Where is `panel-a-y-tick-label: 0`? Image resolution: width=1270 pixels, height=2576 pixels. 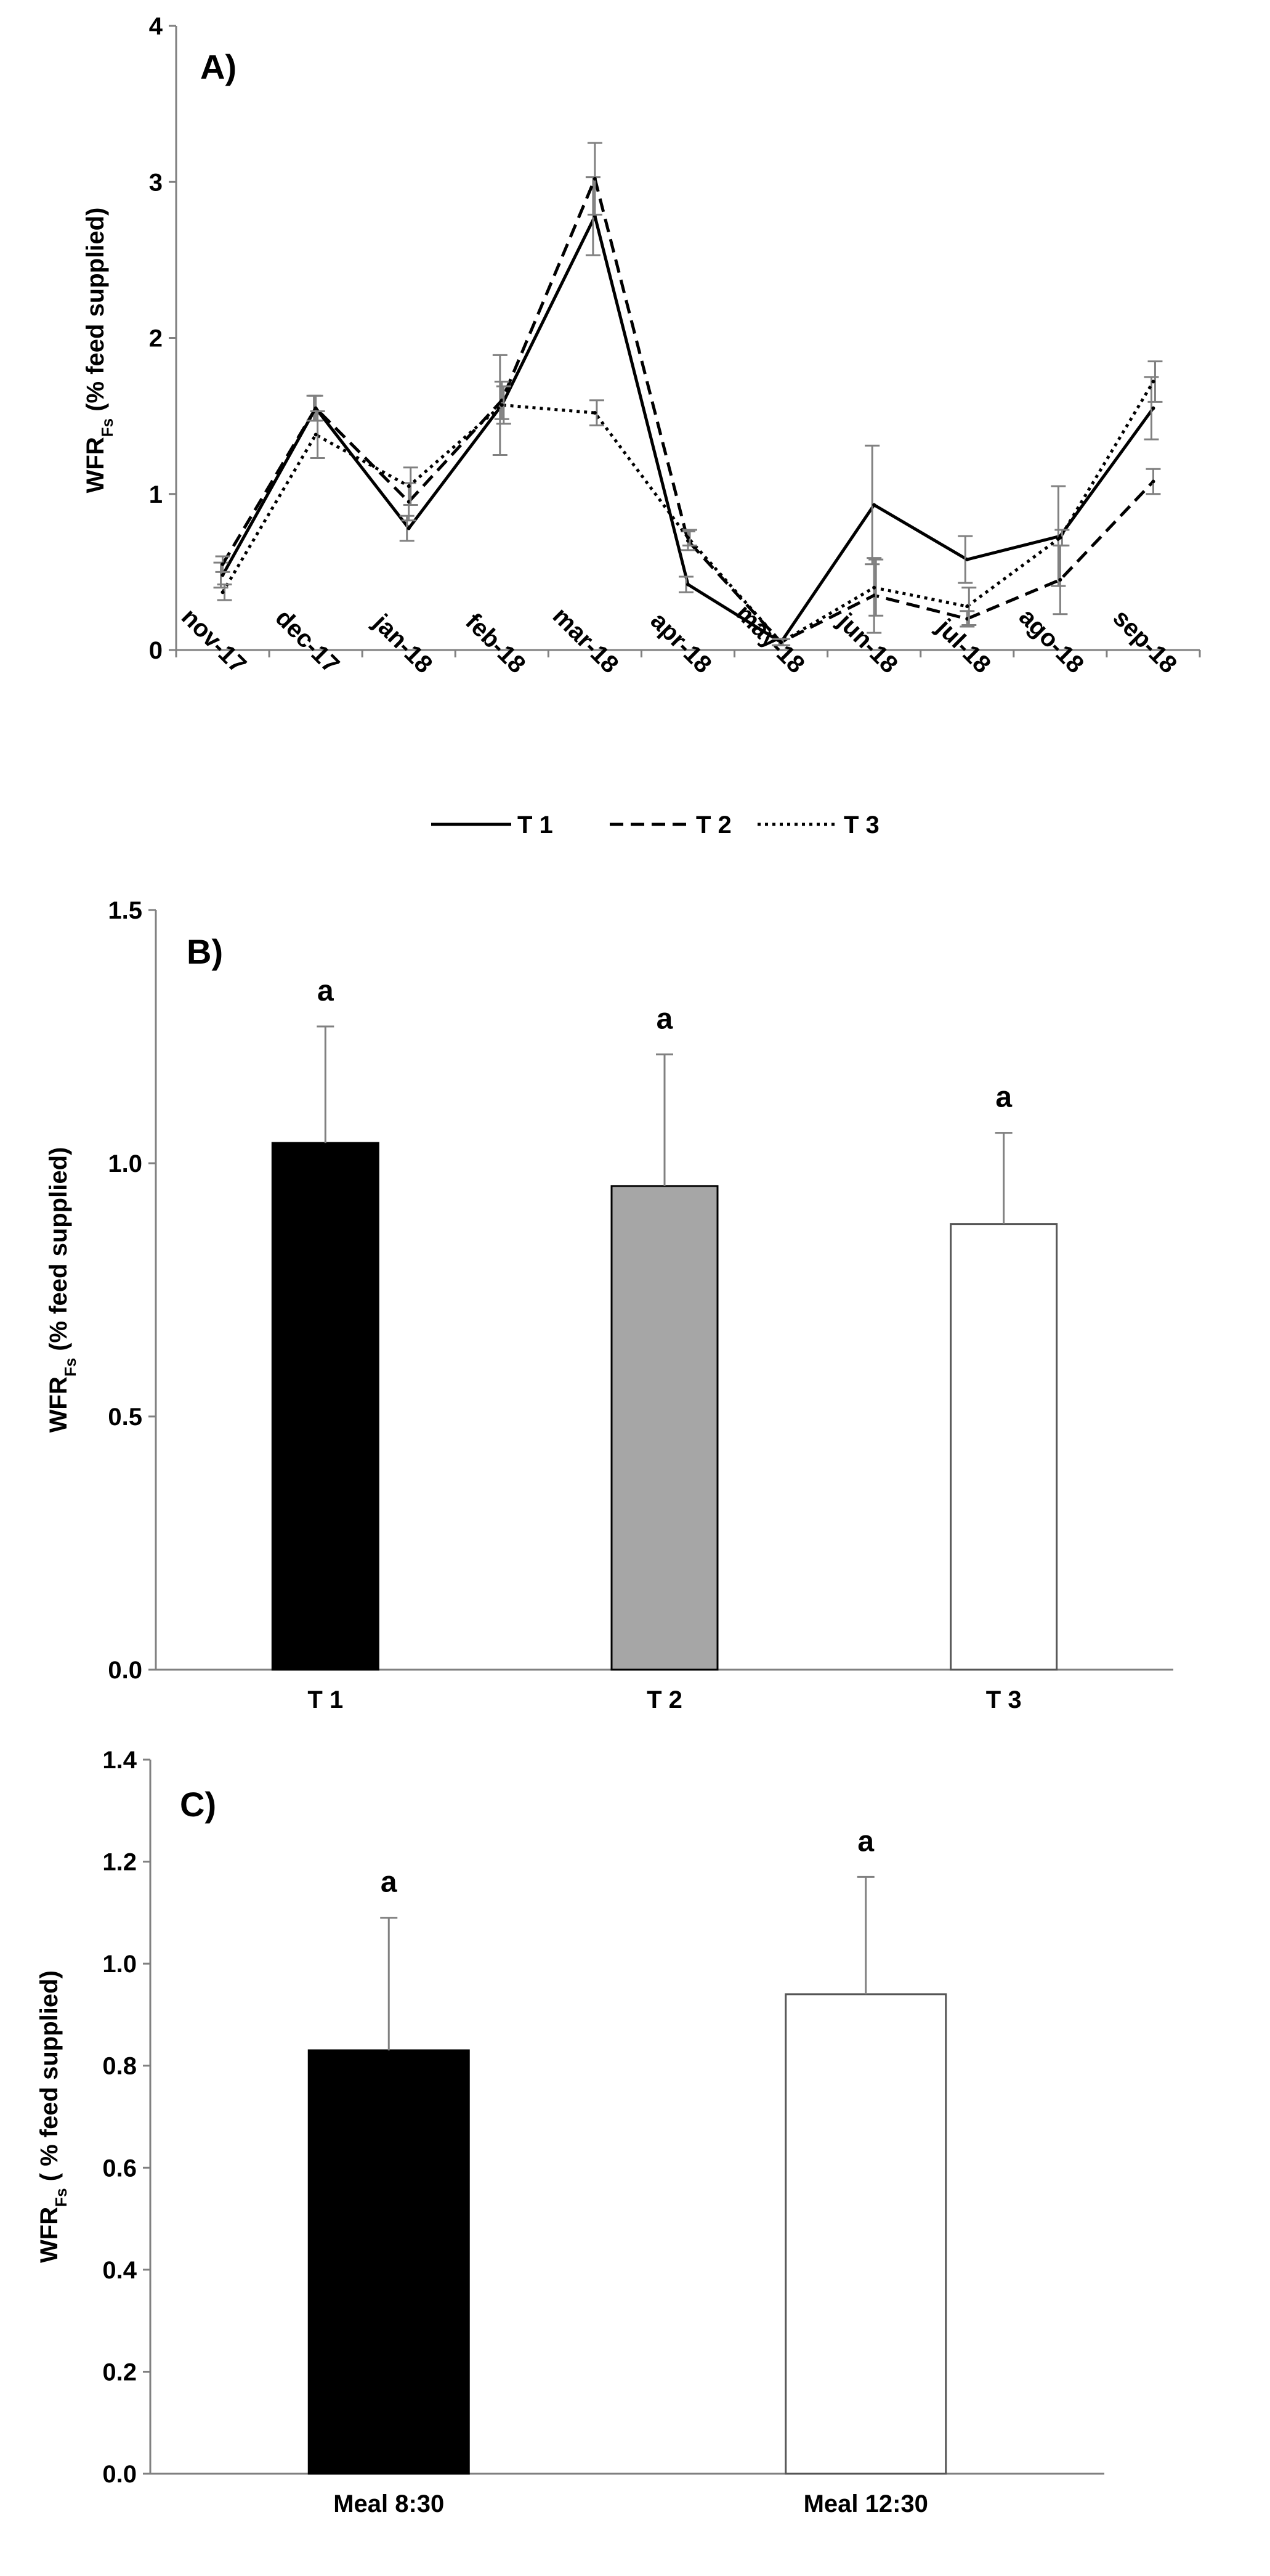 panel-a-y-tick-label: 0 is located at coordinates (156, 650).